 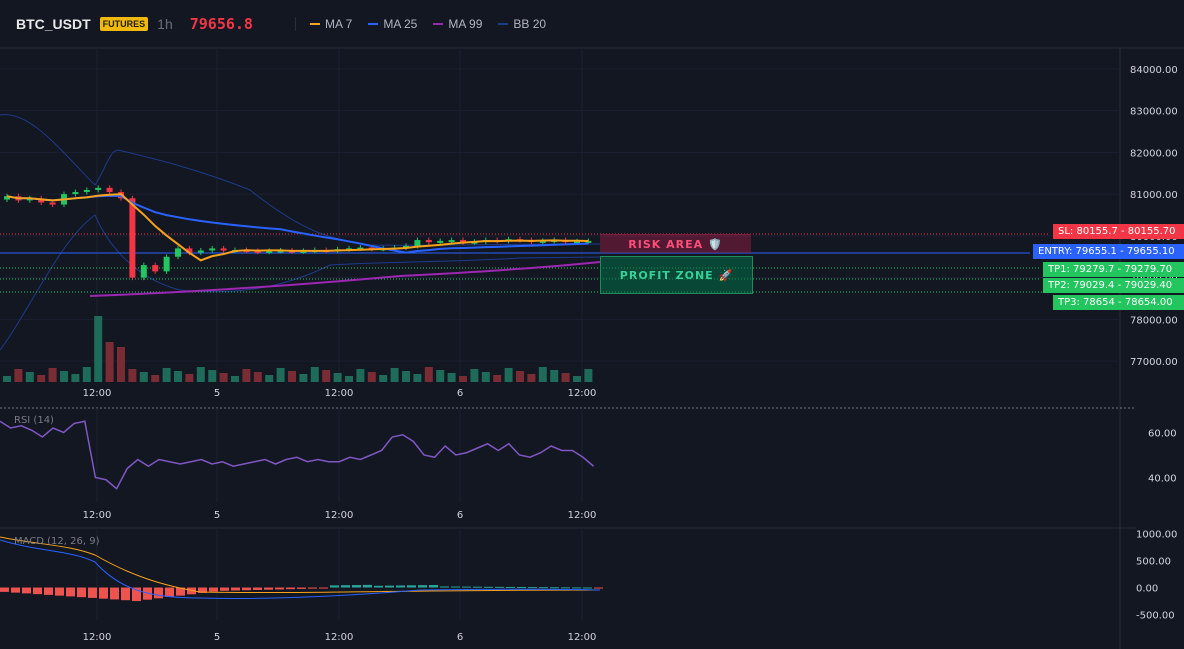 I want to click on macd-line, so click(x=300, y=569).